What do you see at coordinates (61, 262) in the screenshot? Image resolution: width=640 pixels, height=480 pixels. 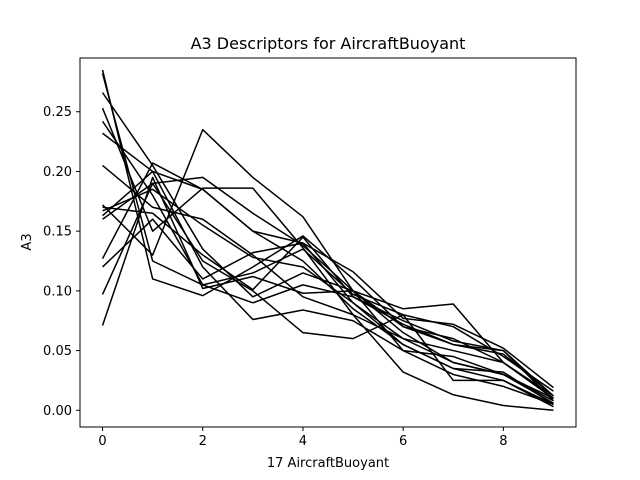 I see `y-axis-ticks: 0.00 0.05 0.10 0.15 0.20 0.25` at bounding box center [61, 262].